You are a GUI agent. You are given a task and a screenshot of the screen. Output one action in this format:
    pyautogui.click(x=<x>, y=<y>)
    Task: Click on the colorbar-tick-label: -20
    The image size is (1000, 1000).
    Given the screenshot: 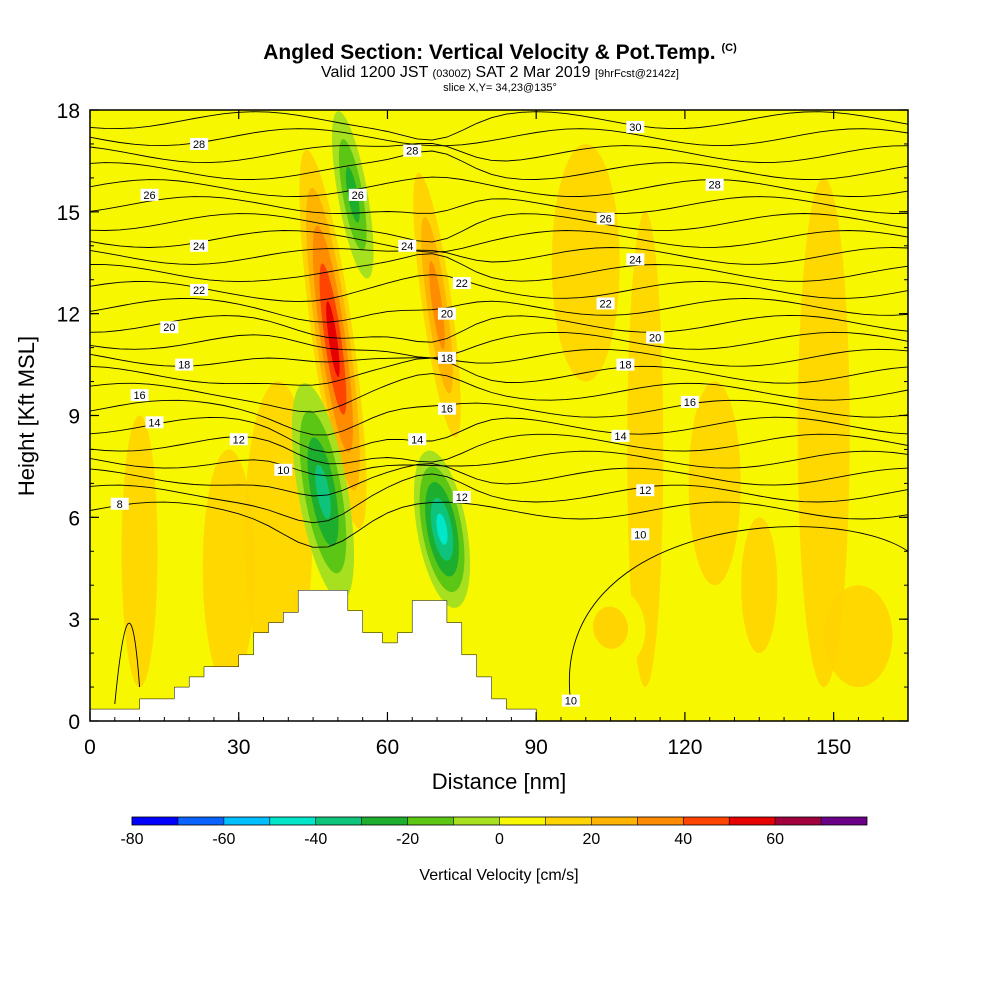 What is the action you would take?
    pyautogui.click(x=407, y=839)
    